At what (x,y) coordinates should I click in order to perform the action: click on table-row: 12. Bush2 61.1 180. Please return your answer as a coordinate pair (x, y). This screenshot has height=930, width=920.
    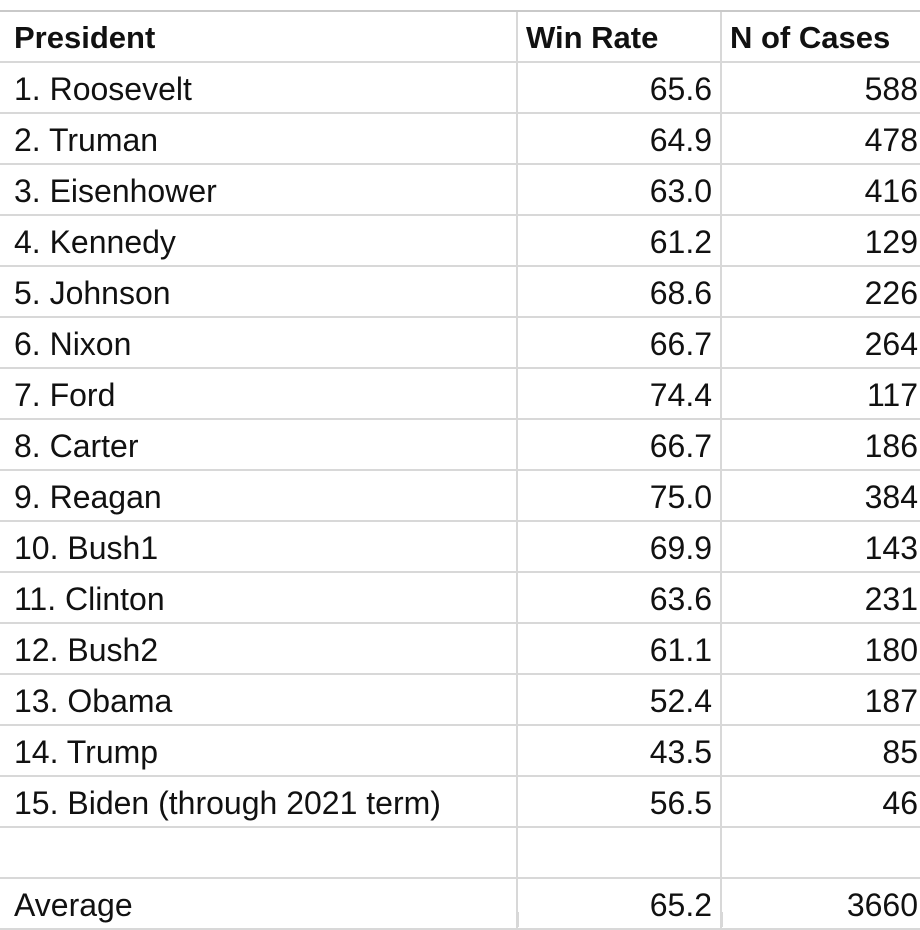
    Looking at the image, I should click on (460, 649).